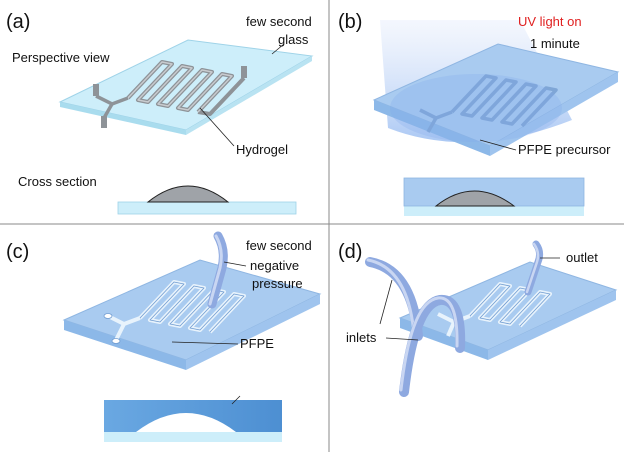 This screenshot has height=452, width=624. I want to click on cross-section-c-glass, so click(193, 437).